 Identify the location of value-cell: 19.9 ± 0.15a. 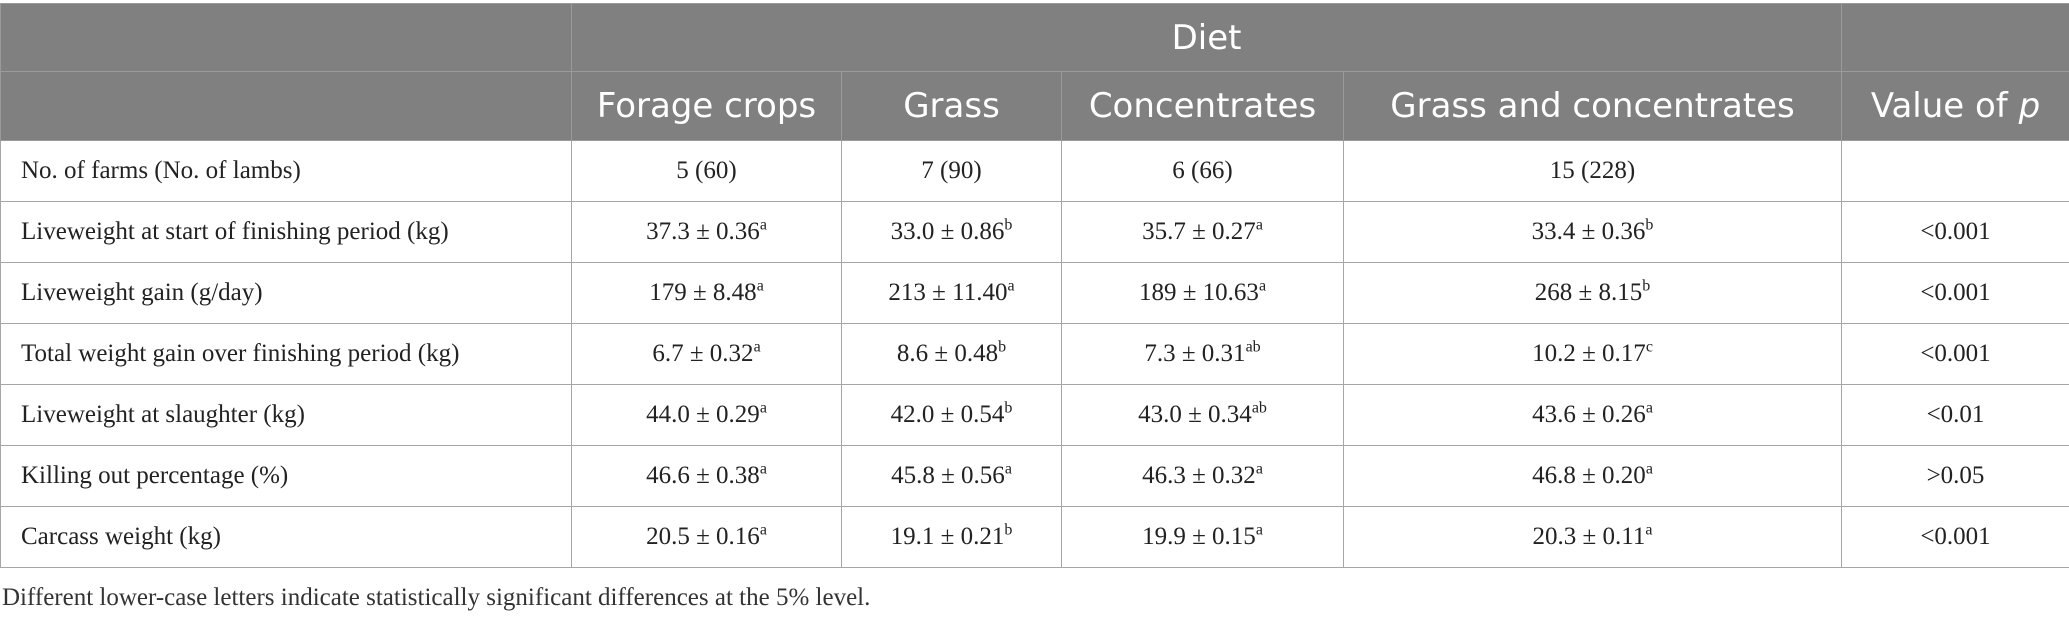
(1202, 537).